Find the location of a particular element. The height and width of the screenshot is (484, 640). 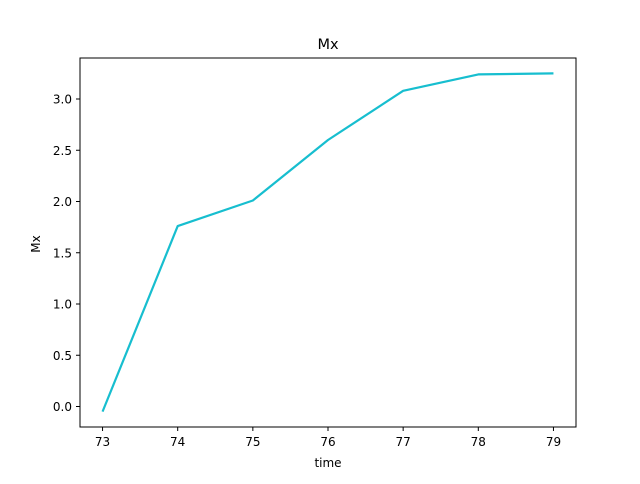

y-axis-ticks: 0.0 0.5 1.0 1.5 2.0 2.5 3.0 is located at coordinates (66, 254).